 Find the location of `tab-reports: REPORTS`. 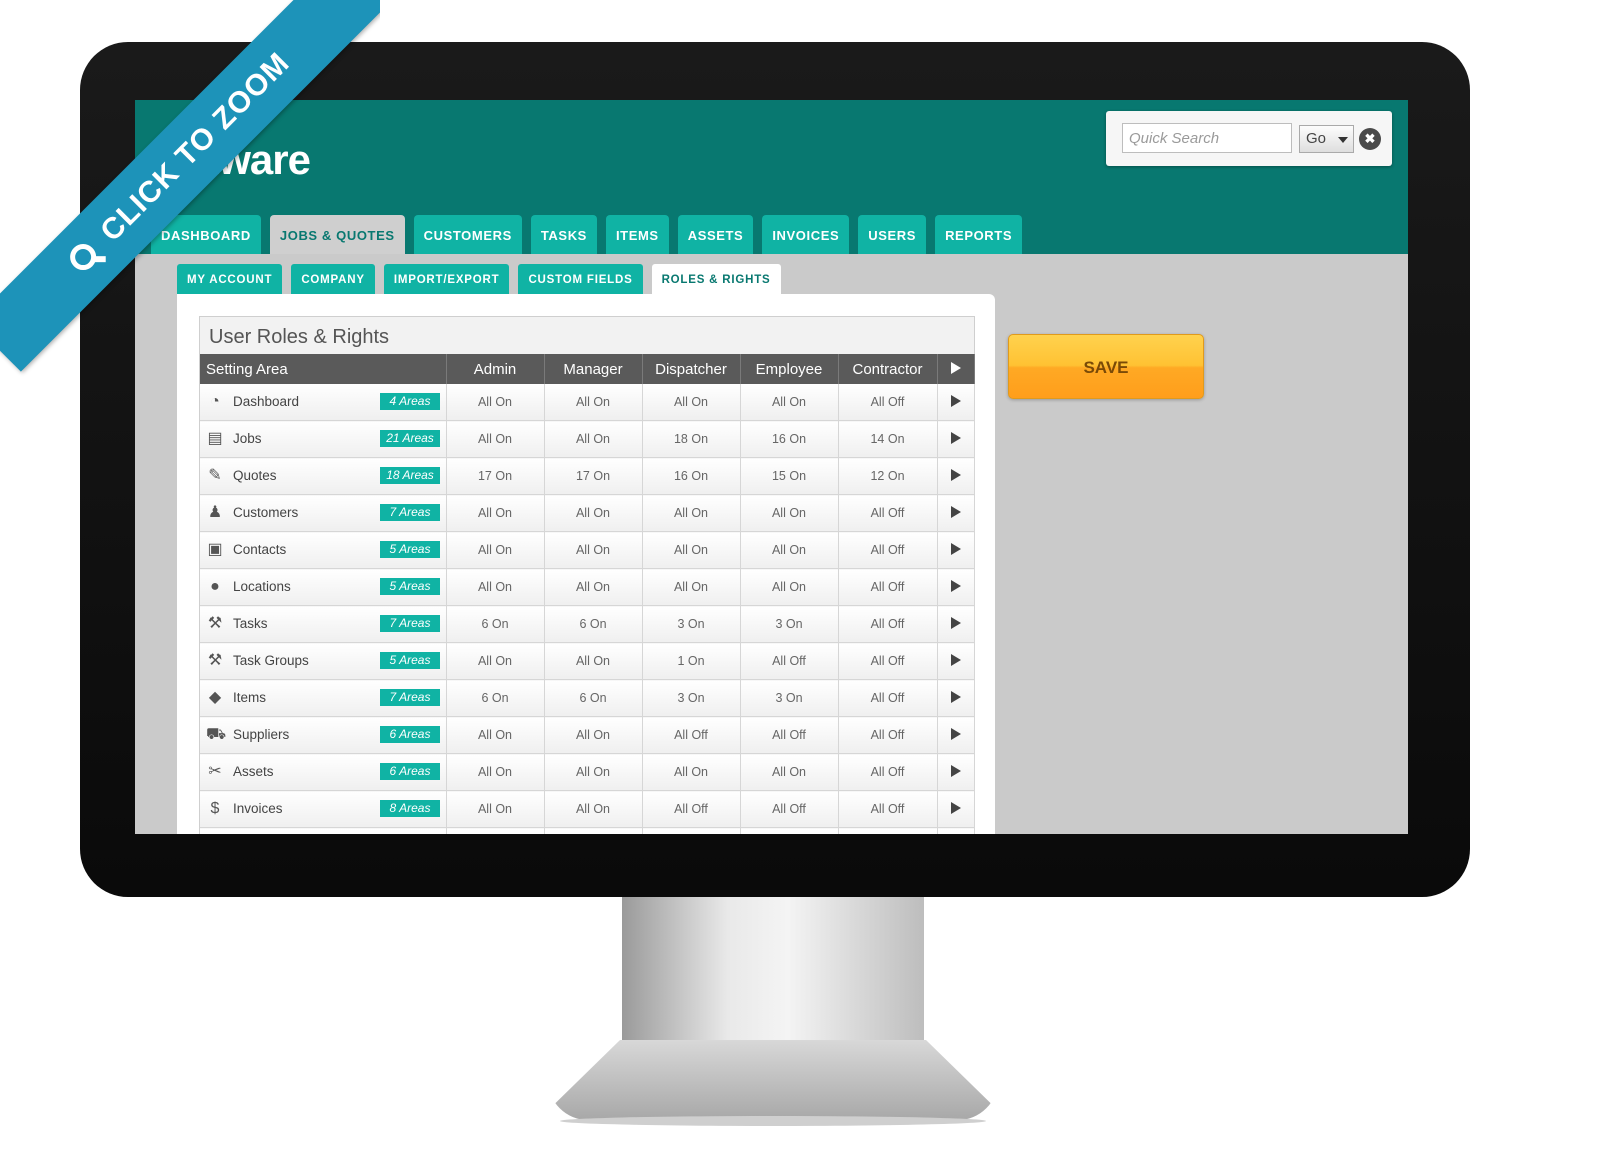

tab-reports: REPORTS is located at coordinates (979, 234).